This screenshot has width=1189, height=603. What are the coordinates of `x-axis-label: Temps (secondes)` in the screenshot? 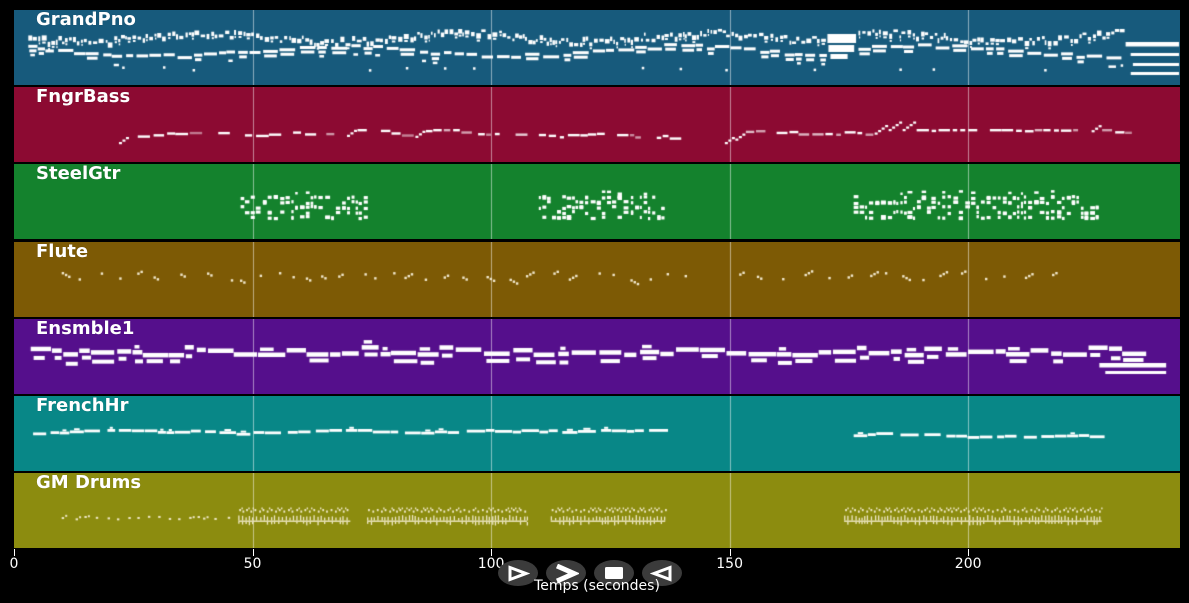 It's located at (597, 586).